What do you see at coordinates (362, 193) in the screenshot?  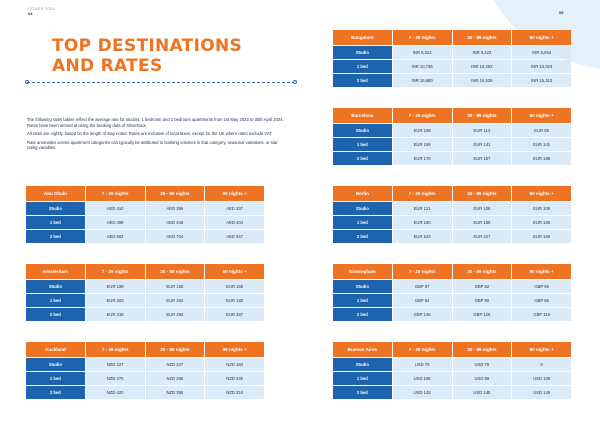 I see `city-name: Berlin` at bounding box center [362, 193].